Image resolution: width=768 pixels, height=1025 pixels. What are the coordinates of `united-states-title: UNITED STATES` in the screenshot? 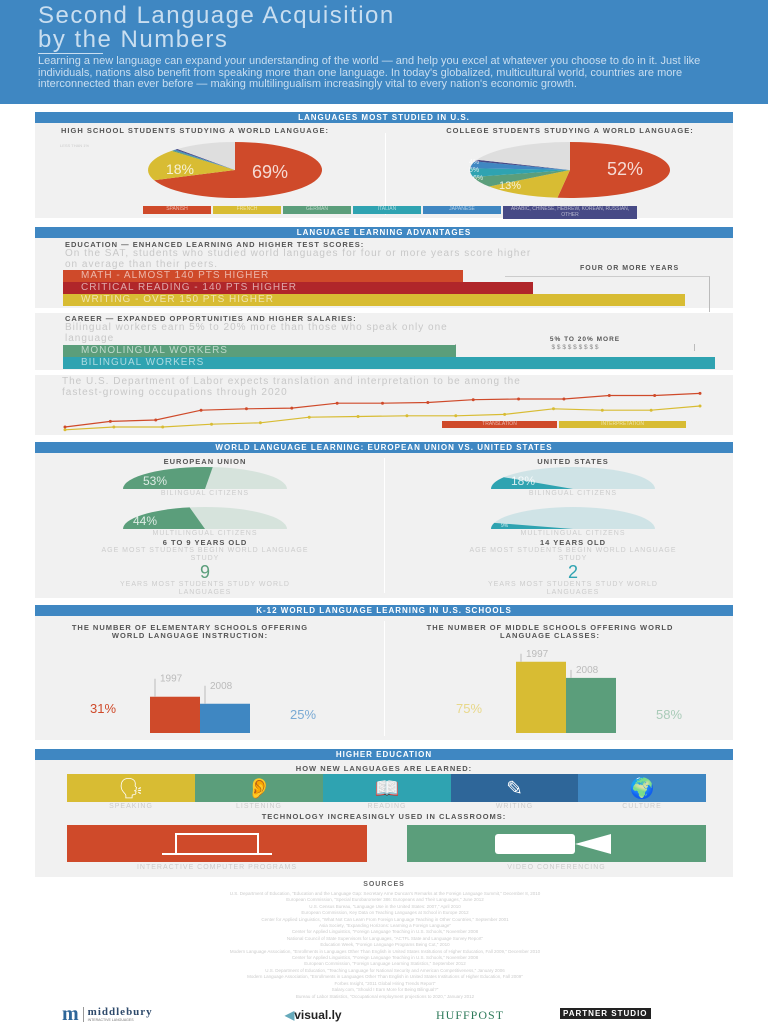 It's located at (573, 461).